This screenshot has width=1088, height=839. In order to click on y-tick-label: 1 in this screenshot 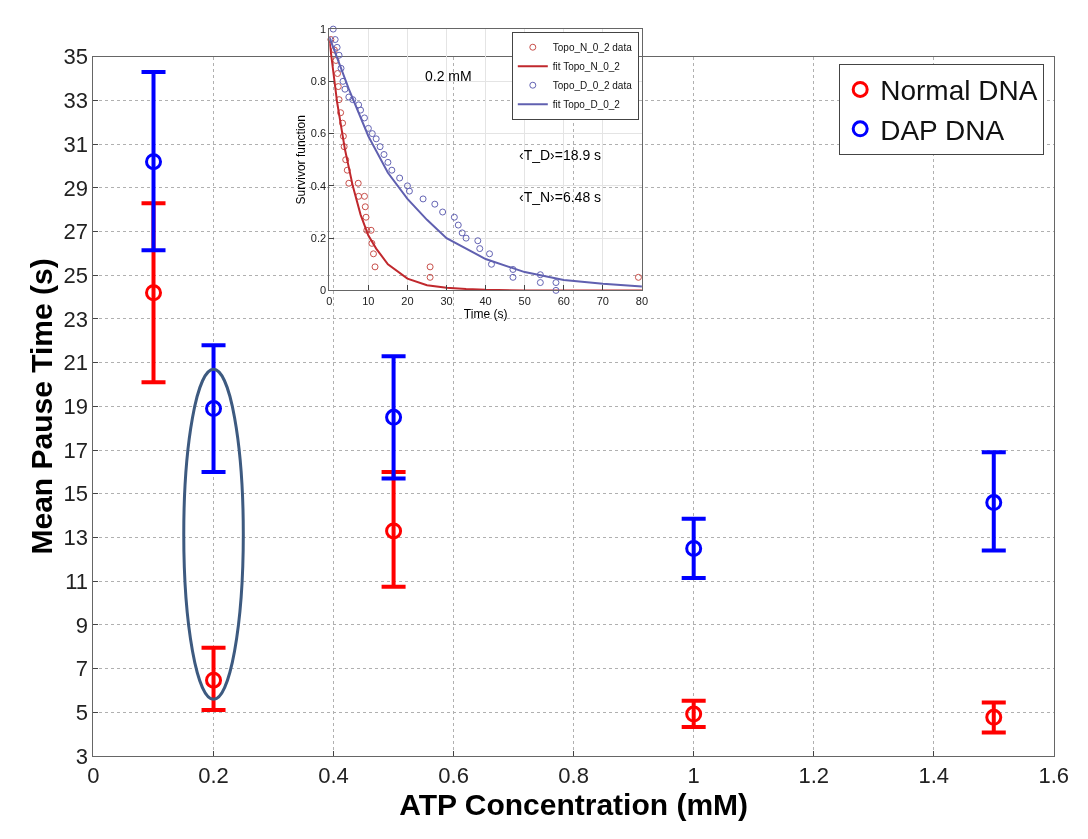, I will do `click(323, 28)`.